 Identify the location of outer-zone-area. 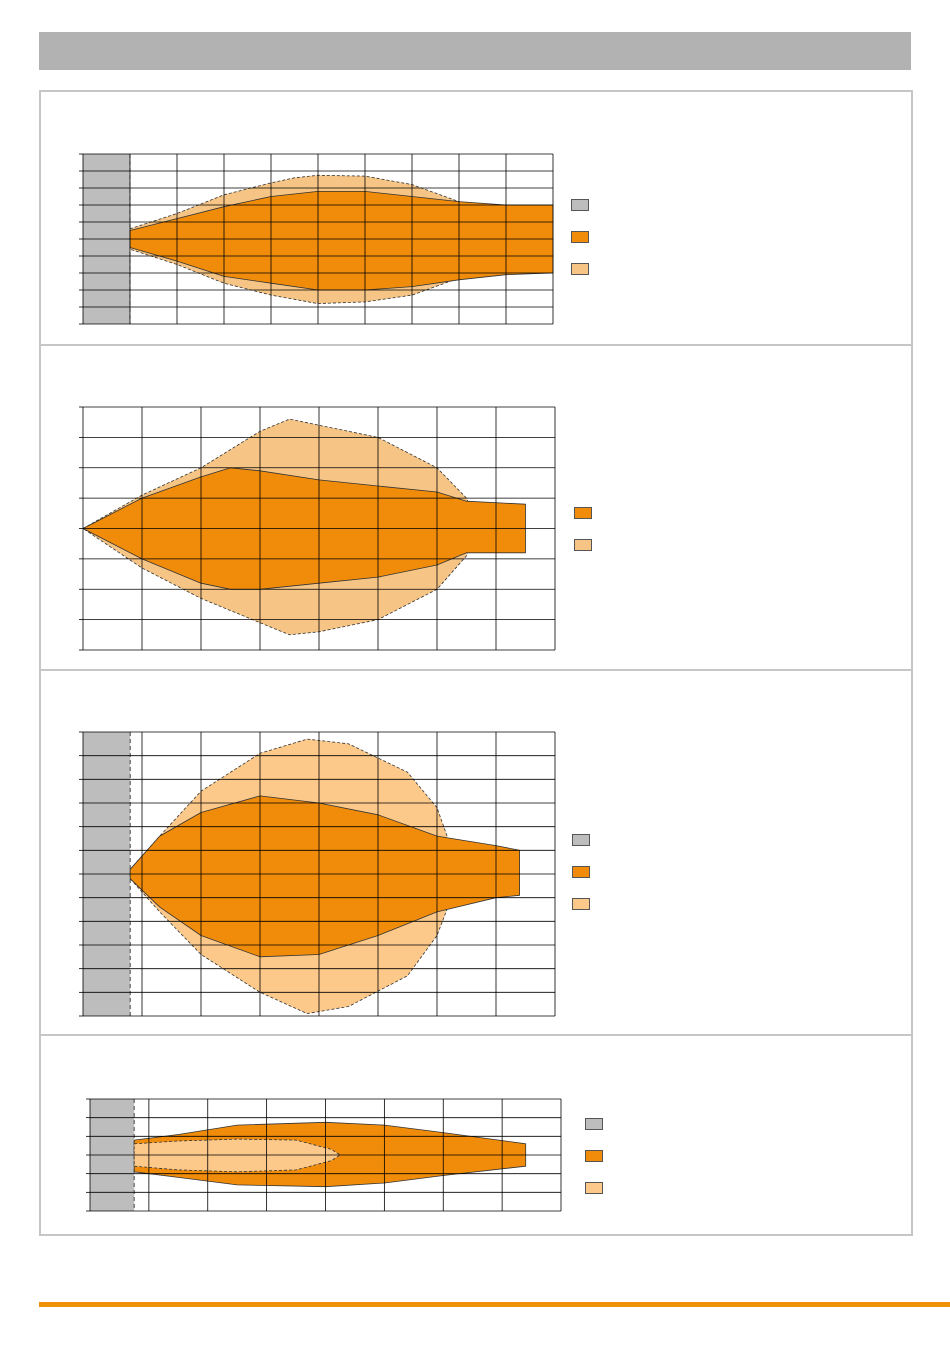
(237, 1155).